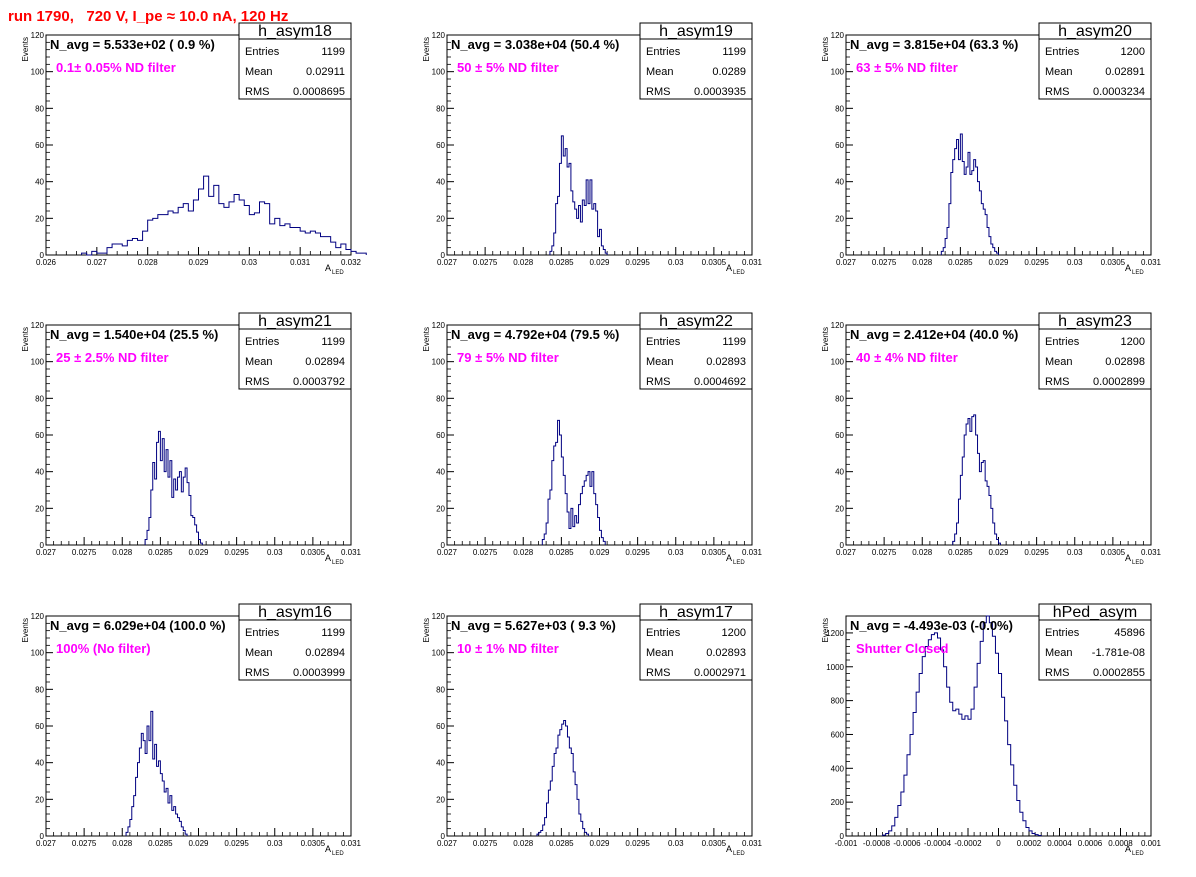  Describe the element at coordinates (696, 31) in the screenshot. I see `stats-title: h_asym19` at that location.